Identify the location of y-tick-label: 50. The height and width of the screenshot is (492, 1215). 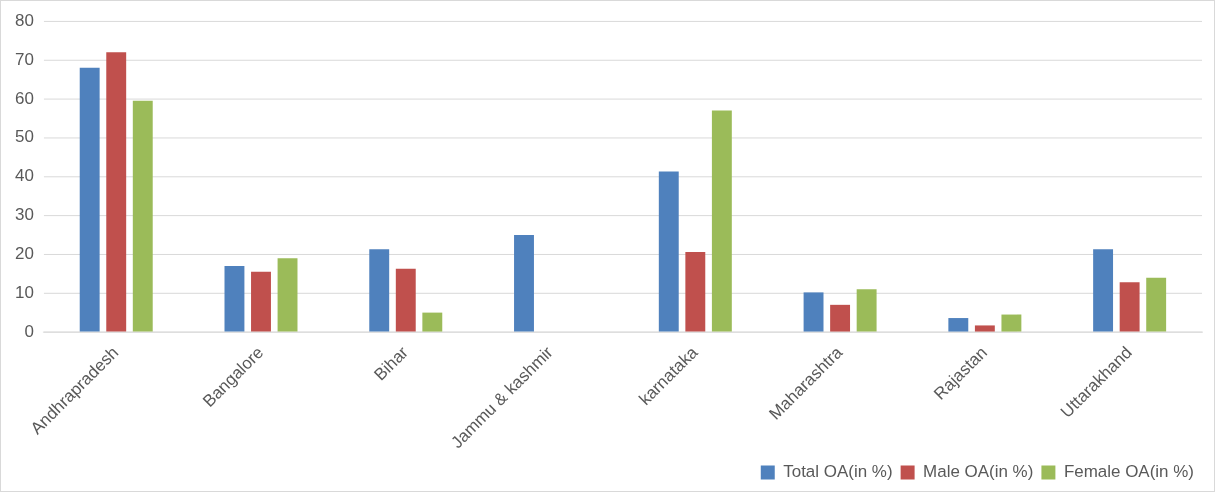
(24, 137).